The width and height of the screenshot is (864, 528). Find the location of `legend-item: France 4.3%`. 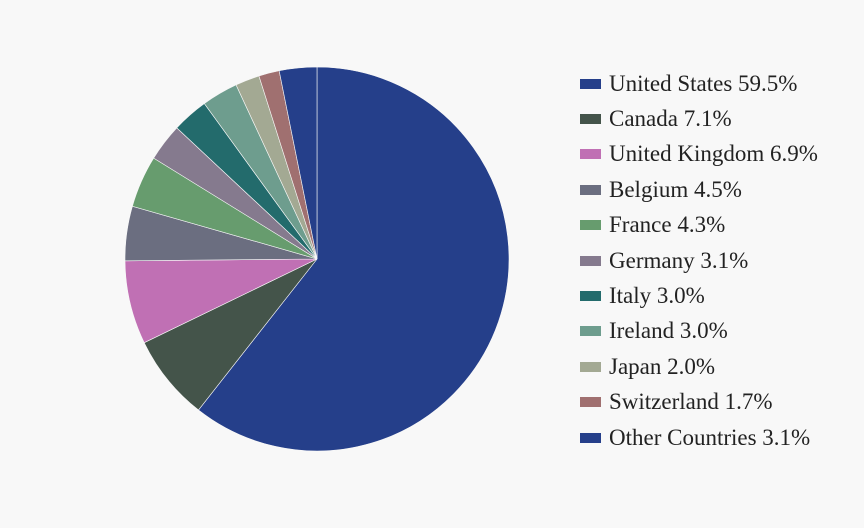

legend-item: France 4.3% is located at coordinates (699, 225).